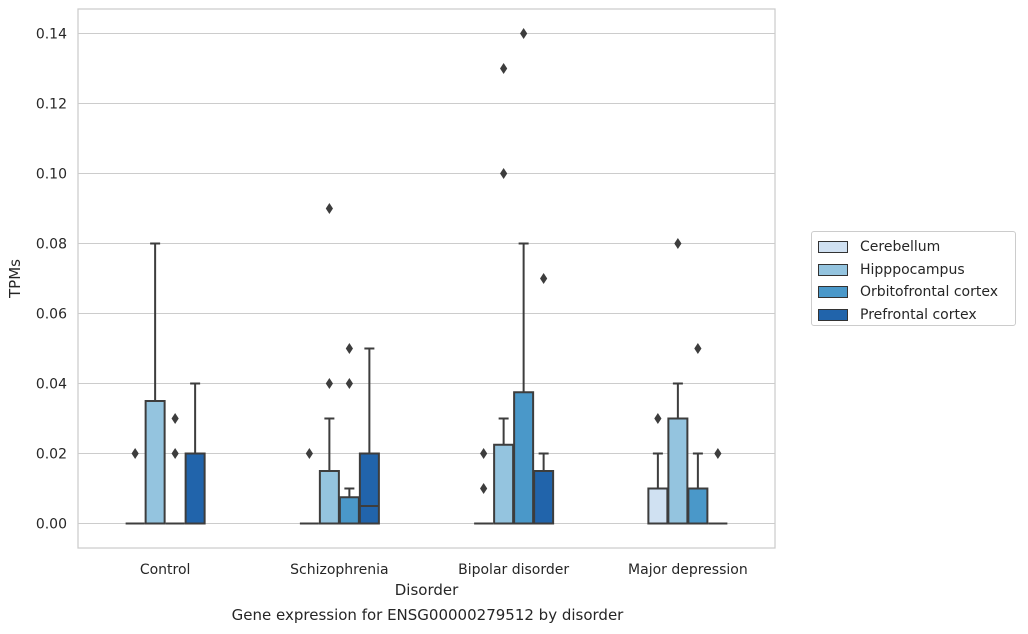  I want to click on legend-item: Orbitofrontal cortex, so click(916, 292).